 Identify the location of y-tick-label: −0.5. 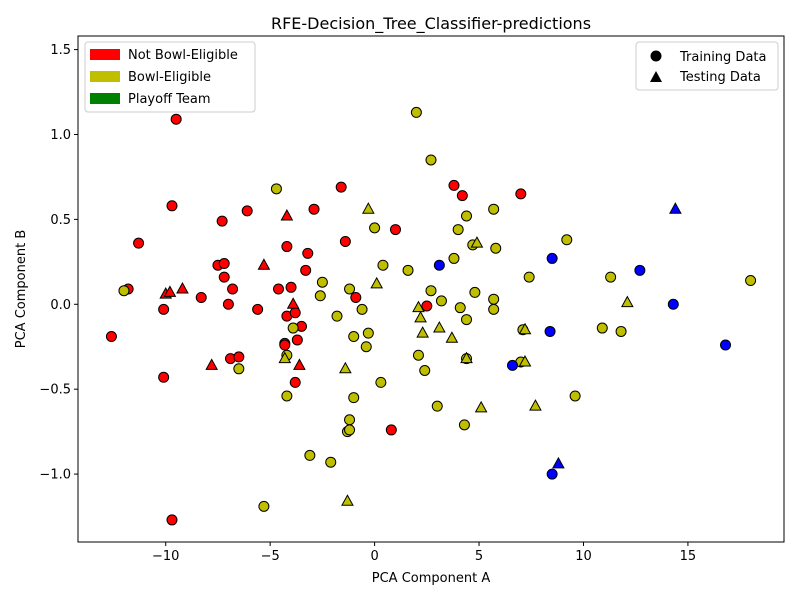
(55, 390).